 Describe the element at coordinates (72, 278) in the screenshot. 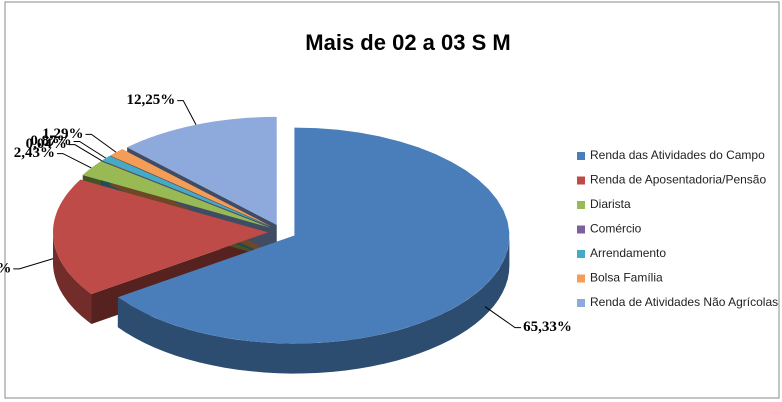

I see `slice-side` at that location.